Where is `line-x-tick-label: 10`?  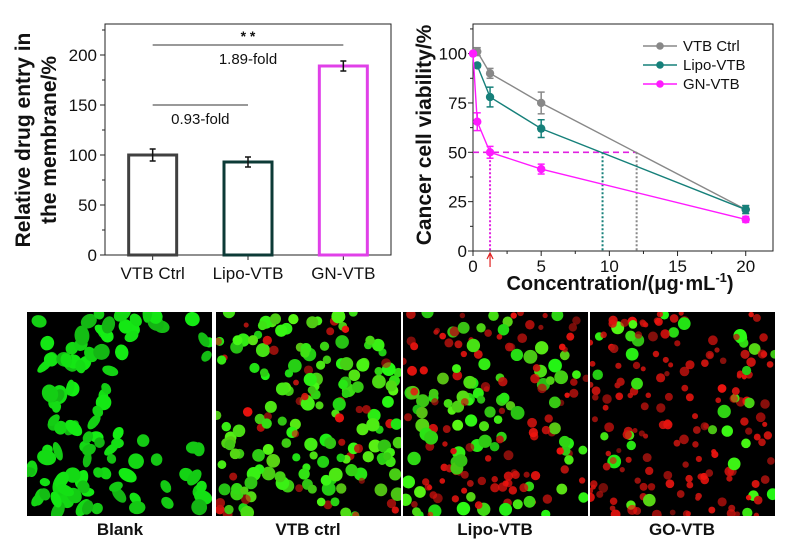
line-x-tick-label: 10 is located at coordinates (609, 266).